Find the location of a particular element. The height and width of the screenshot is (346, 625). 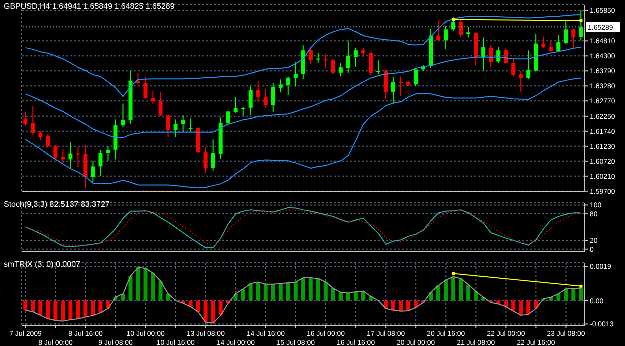

chart-title: smTRIX (3, 0) 0.0007 is located at coordinates (42, 264).